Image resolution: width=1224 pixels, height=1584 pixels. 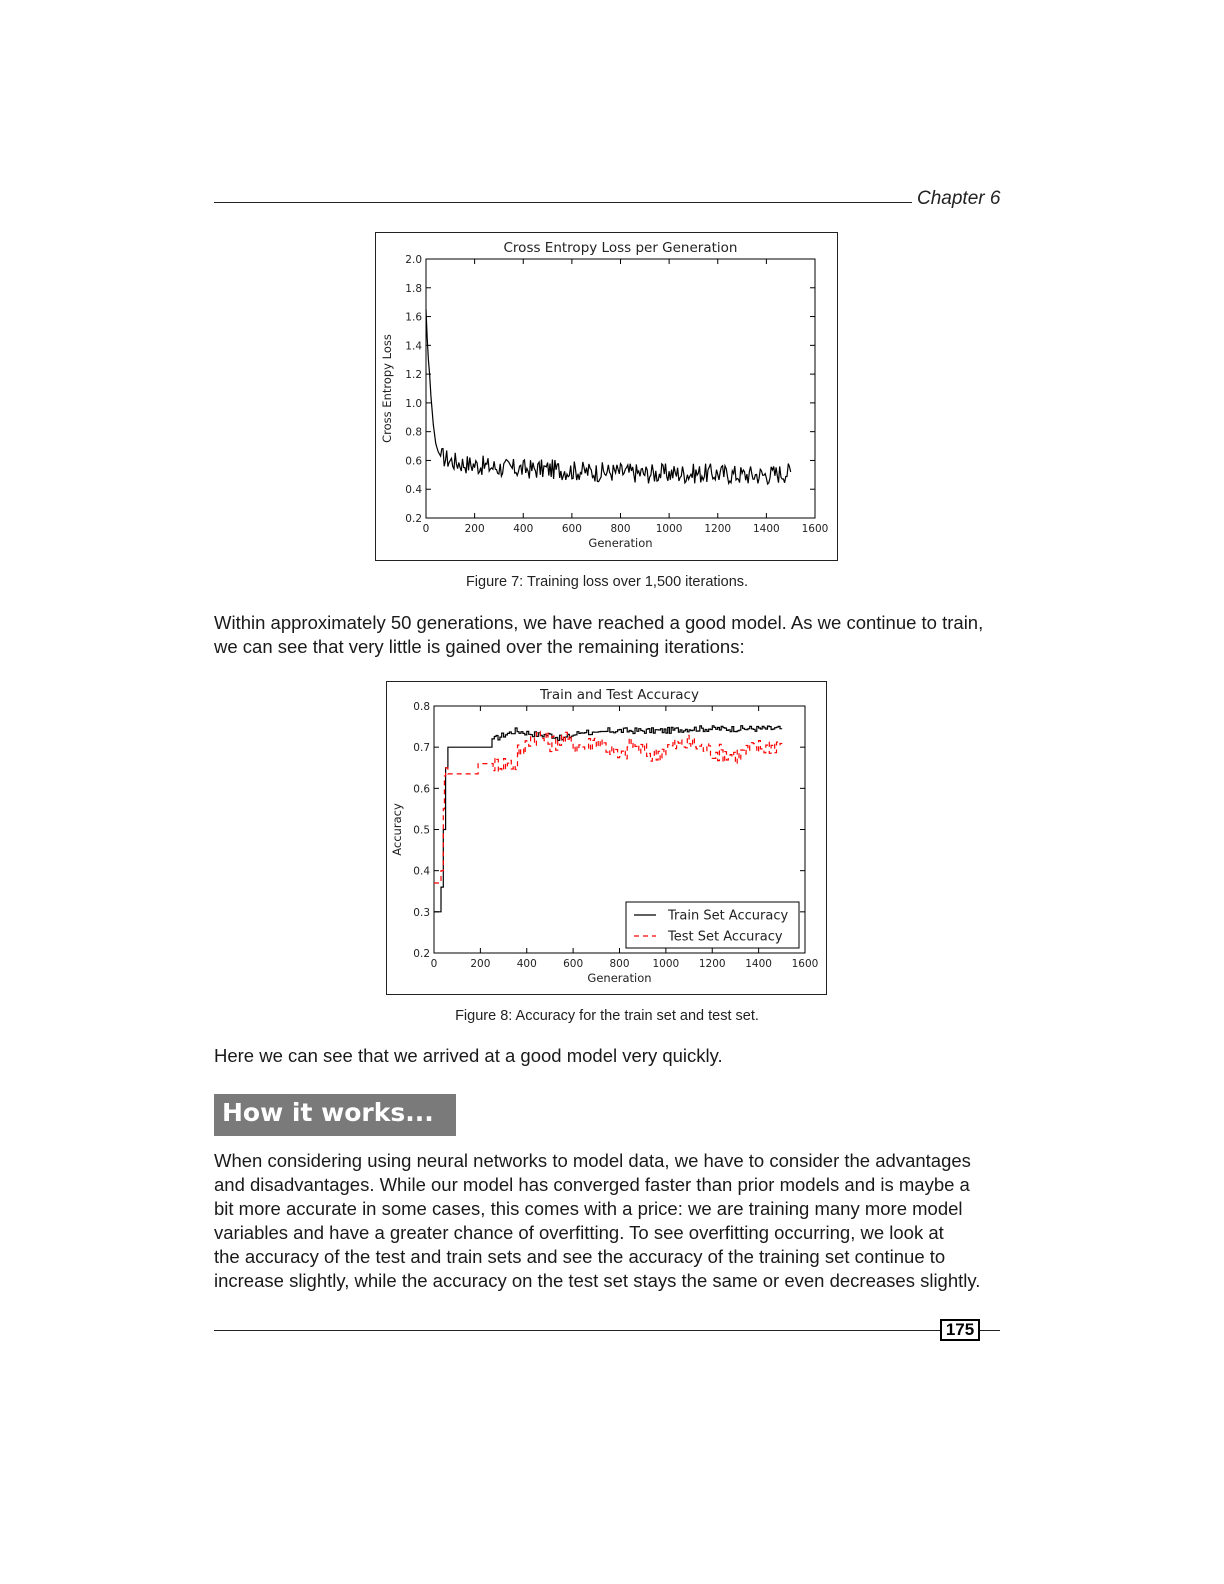 What do you see at coordinates (387, 388) in the screenshot?
I see `y-axis-label: Cross Entropy Loss` at bounding box center [387, 388].